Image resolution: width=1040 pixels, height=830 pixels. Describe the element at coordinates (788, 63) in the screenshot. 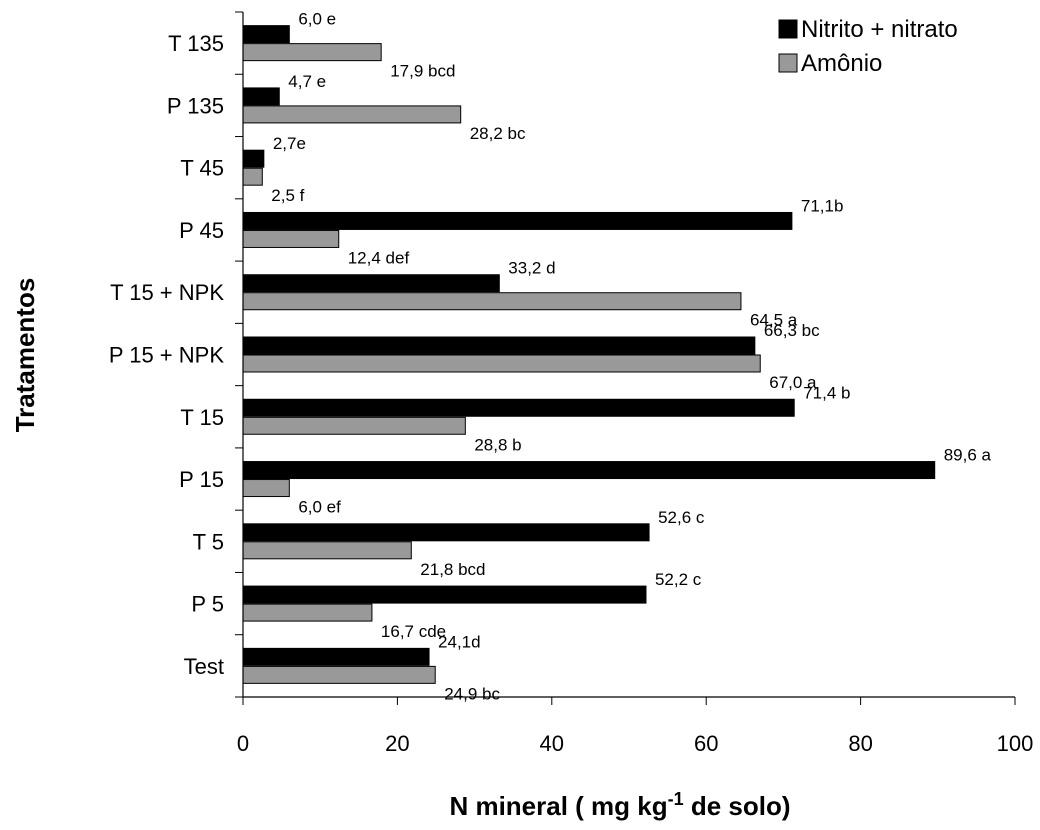

I see `legend-swatch-amonio` at that location.